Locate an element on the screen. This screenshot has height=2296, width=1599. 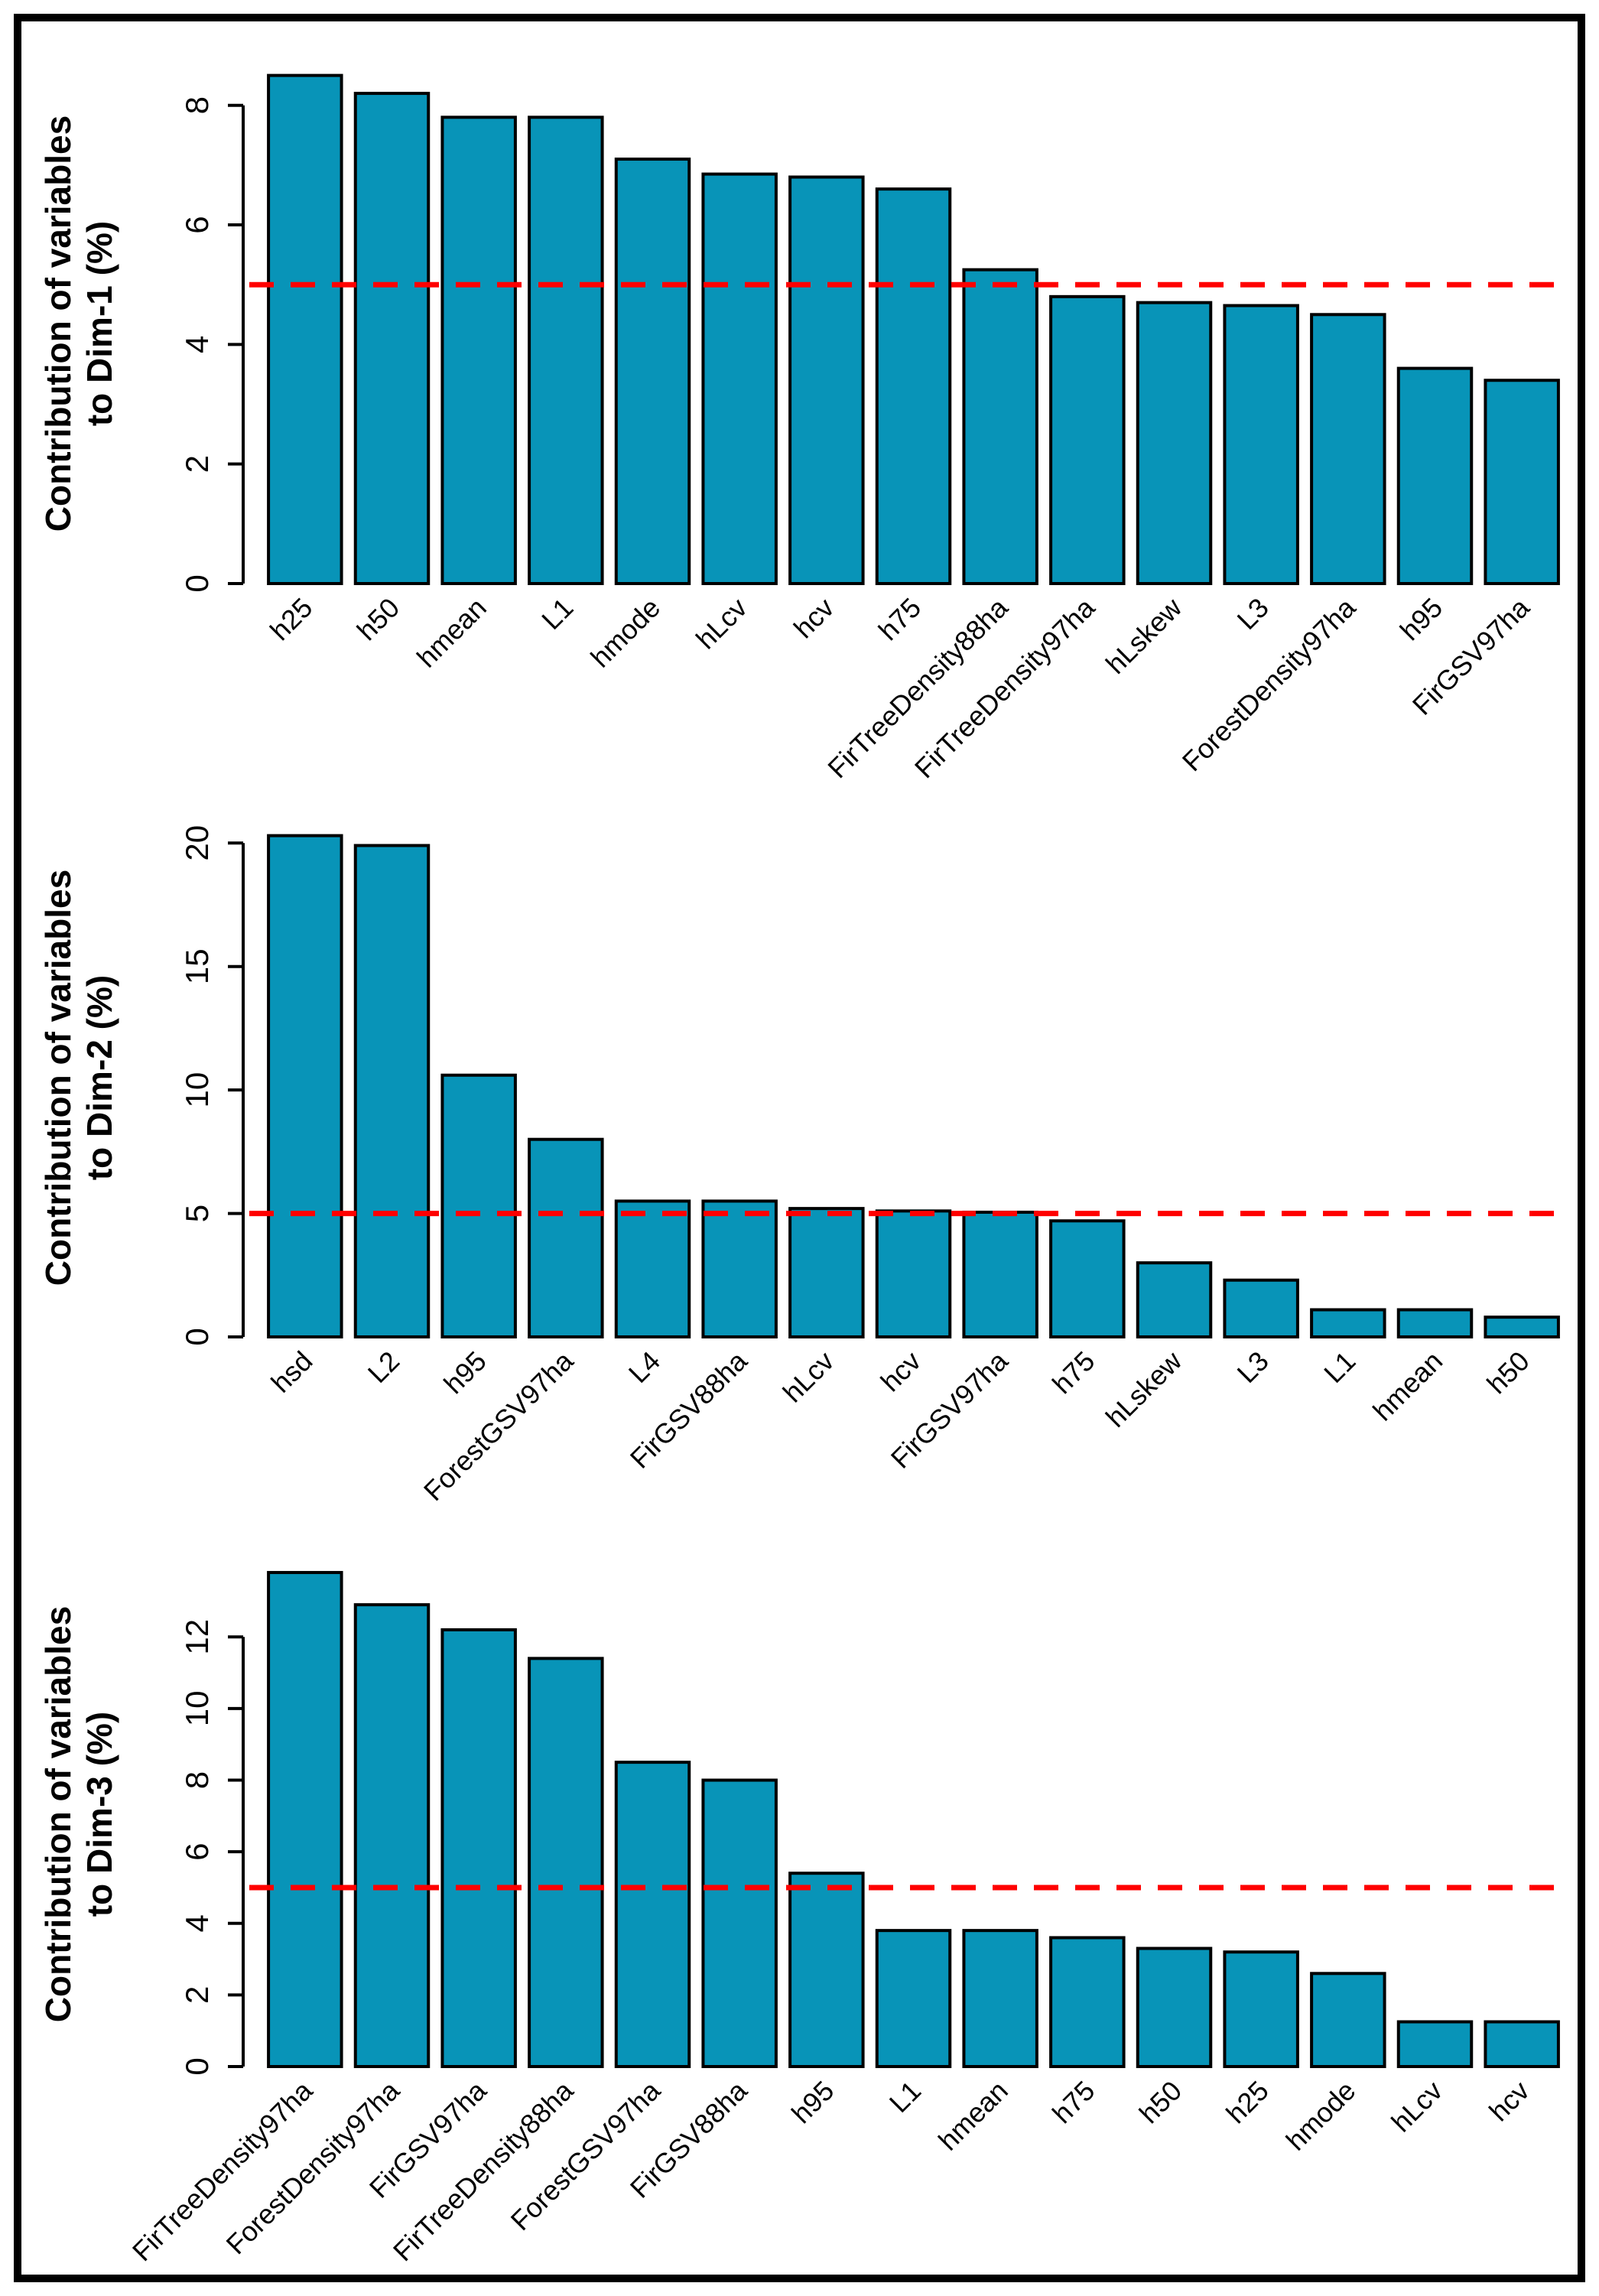
y-axis-title-line2: to Dim-1 (%) is located at coordinates (99, 323).